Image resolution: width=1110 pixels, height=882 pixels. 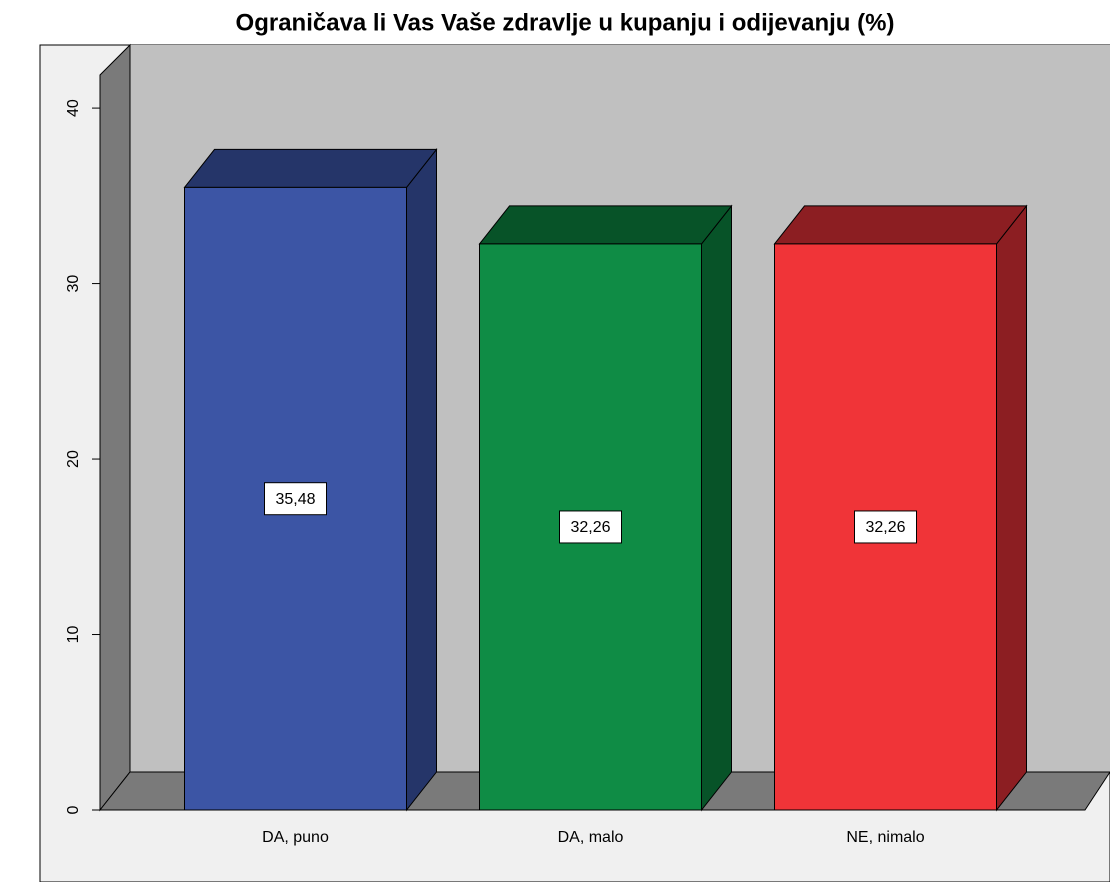 I want to click on x-tick-label: DA, puno, so click(x=295, y=837).